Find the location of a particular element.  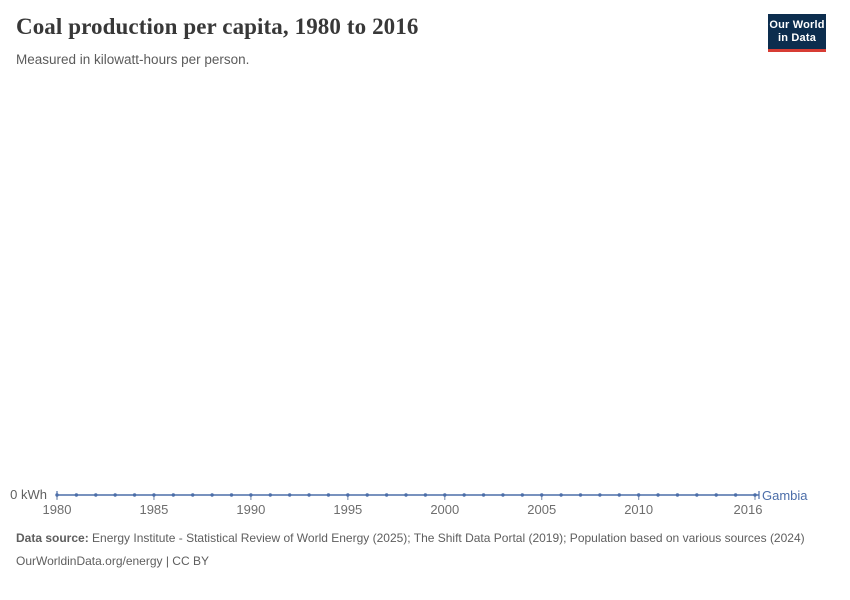

y-axis-zero-label: 0 kWh is located at coordinates (28, 494).